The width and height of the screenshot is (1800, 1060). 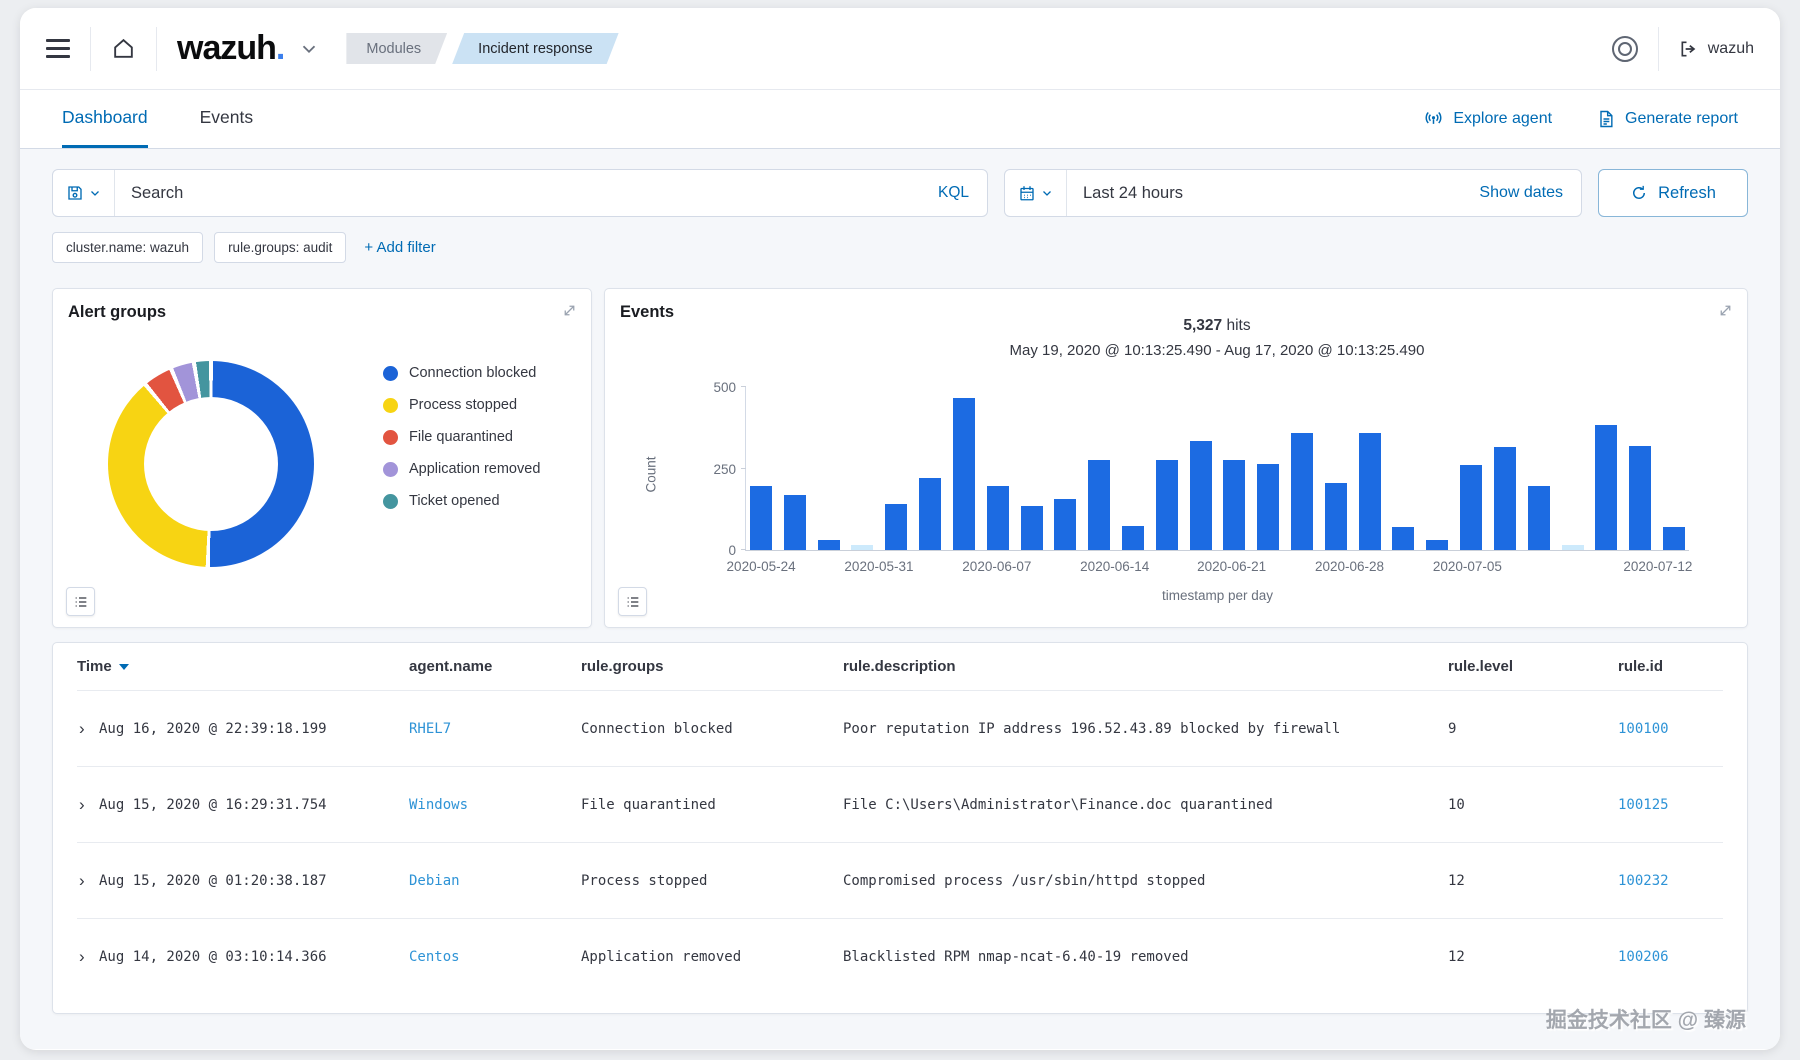 I want to click on cell-rule-id-link: 100100, so click(x=1643, y=728).